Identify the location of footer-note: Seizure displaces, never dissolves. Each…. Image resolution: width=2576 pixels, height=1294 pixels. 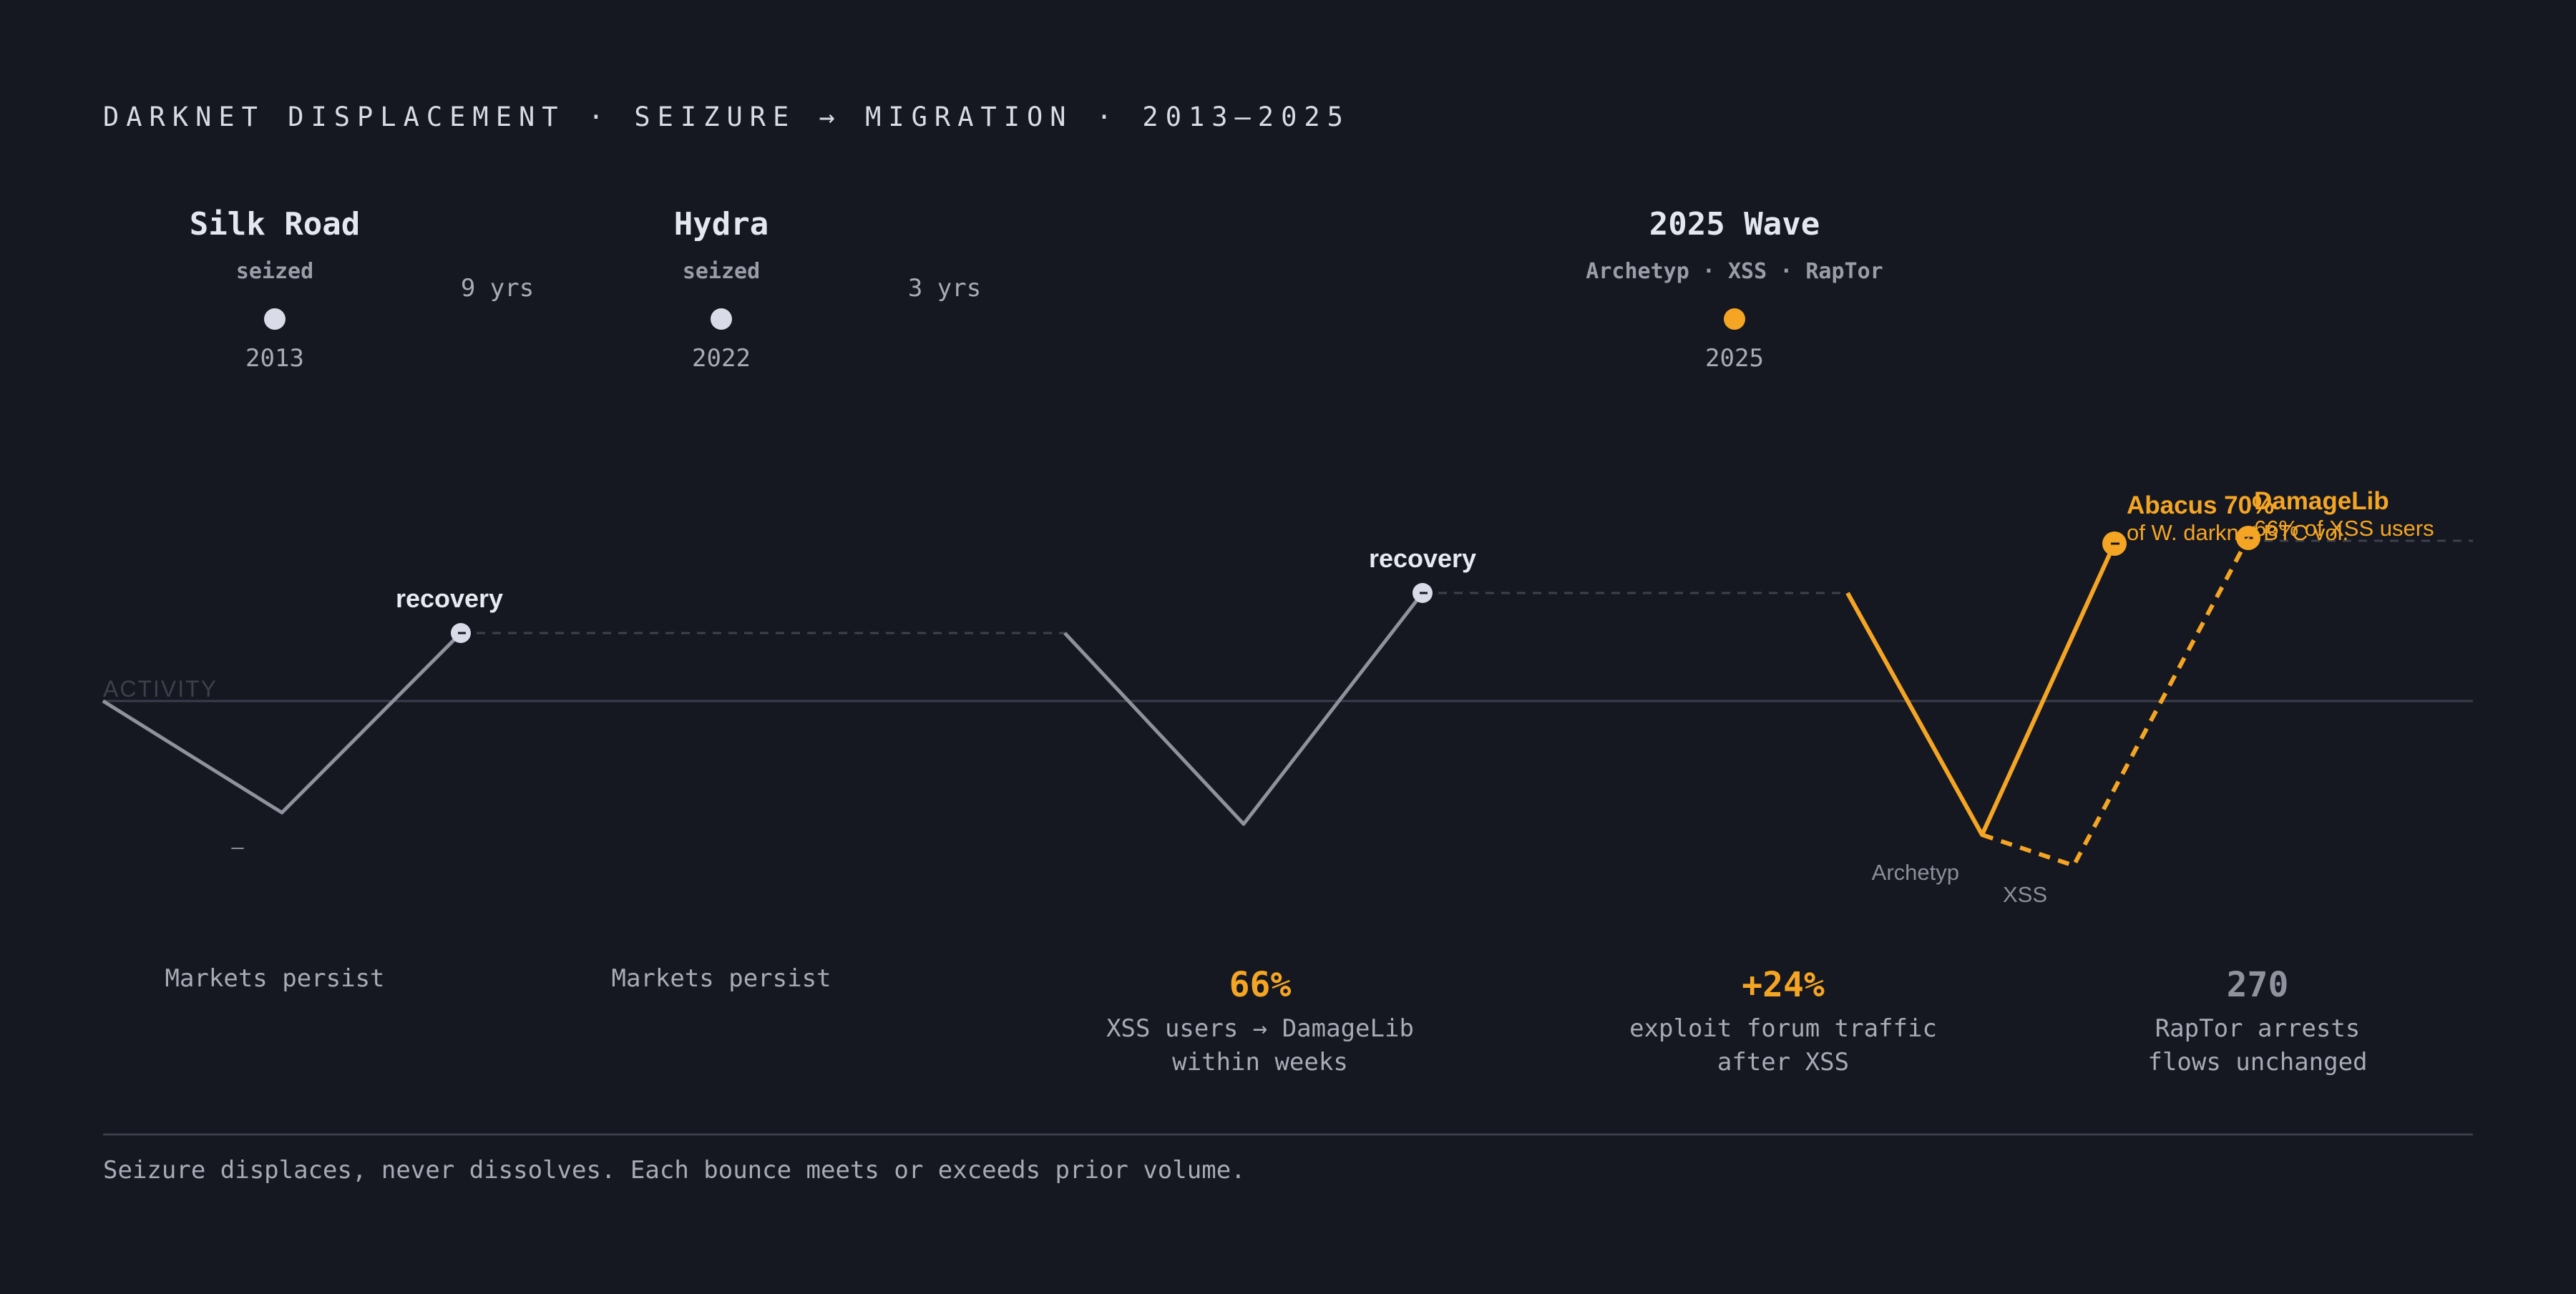
(674, 1170).